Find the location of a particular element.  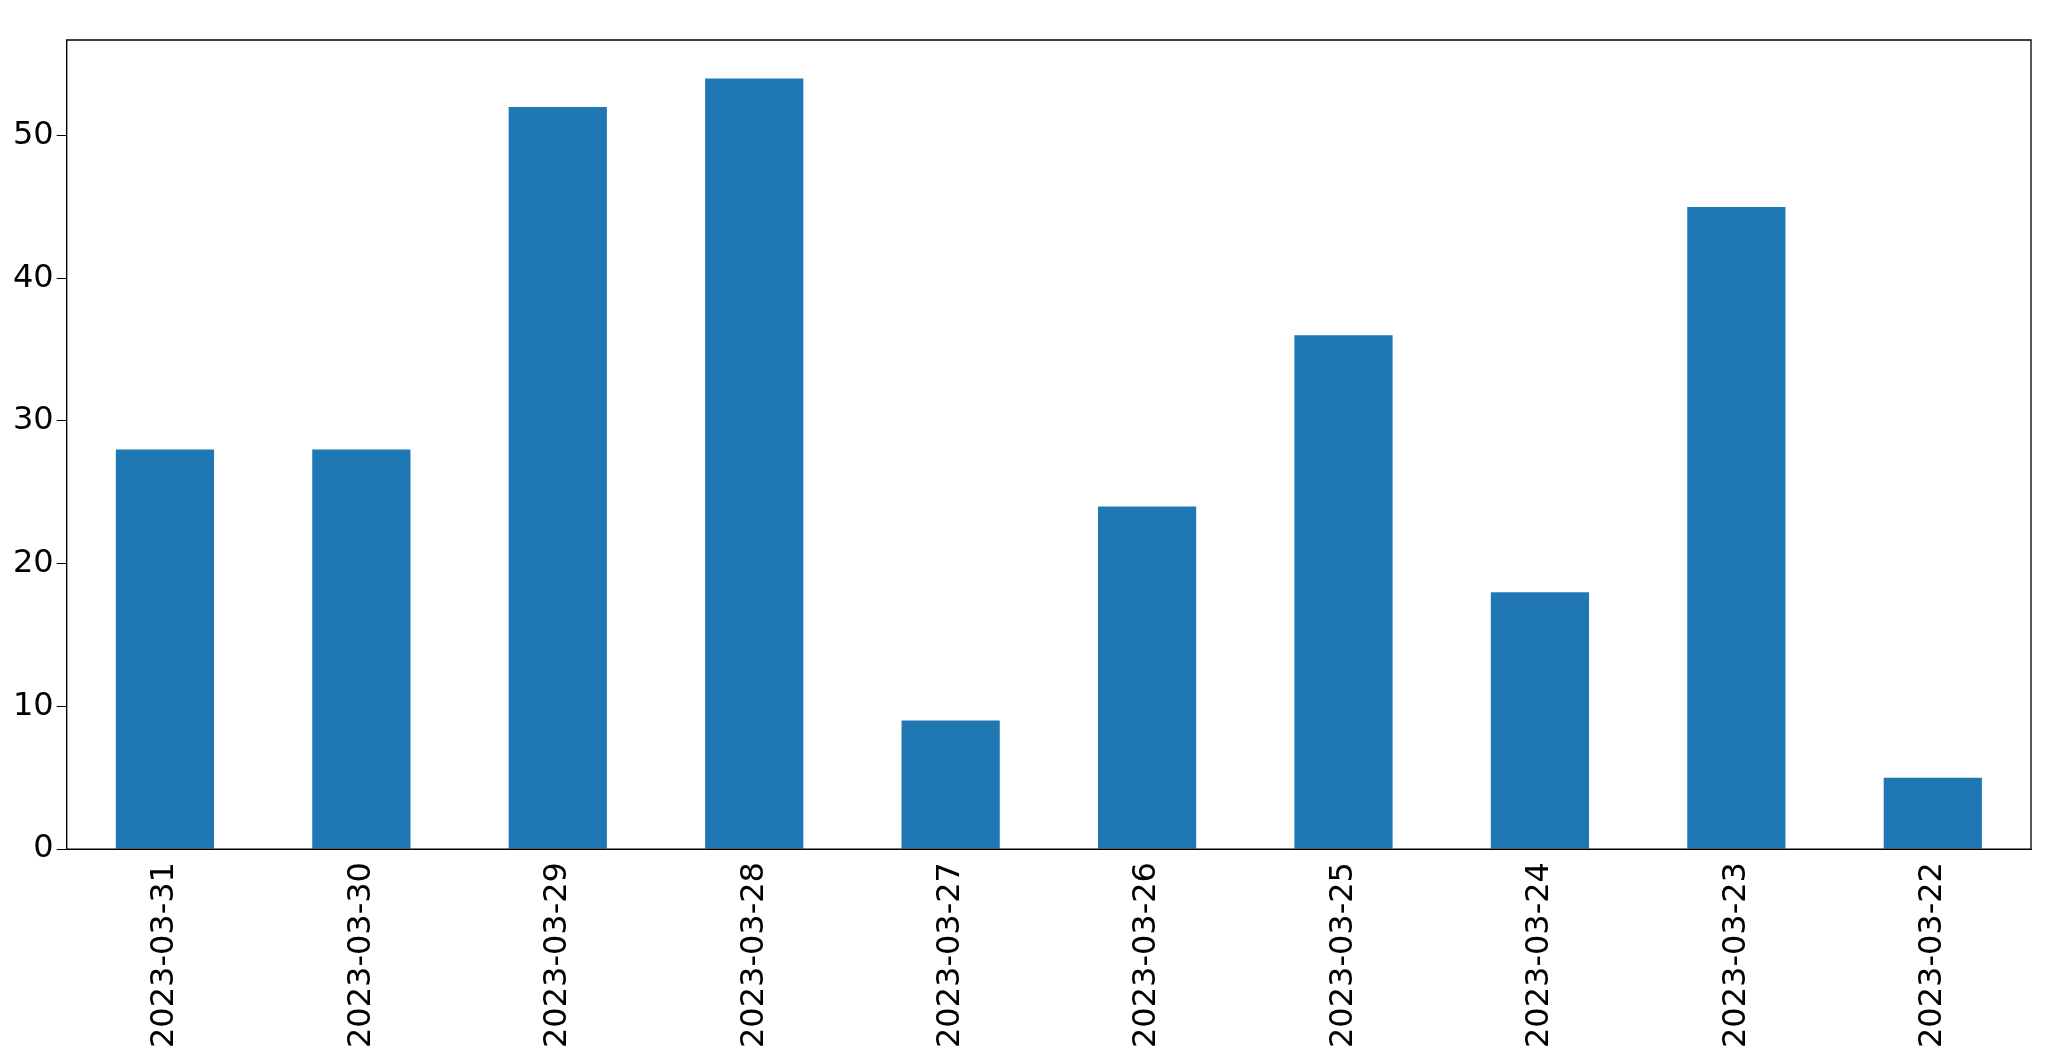

y-tick-label: 30 is located at coordinates (33, 418).